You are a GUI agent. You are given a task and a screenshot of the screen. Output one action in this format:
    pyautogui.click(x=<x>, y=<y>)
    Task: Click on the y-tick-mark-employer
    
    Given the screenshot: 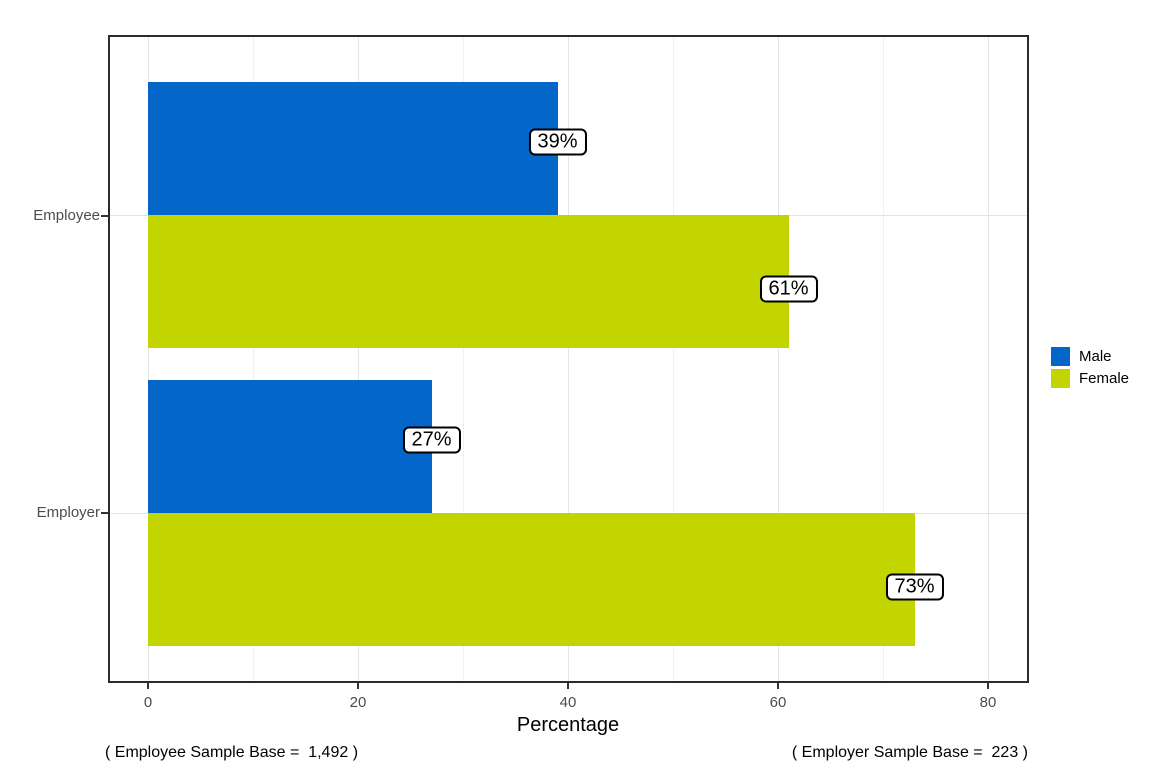 What is the action you would take?
    pyautogui.click(x=104, y=513)
    